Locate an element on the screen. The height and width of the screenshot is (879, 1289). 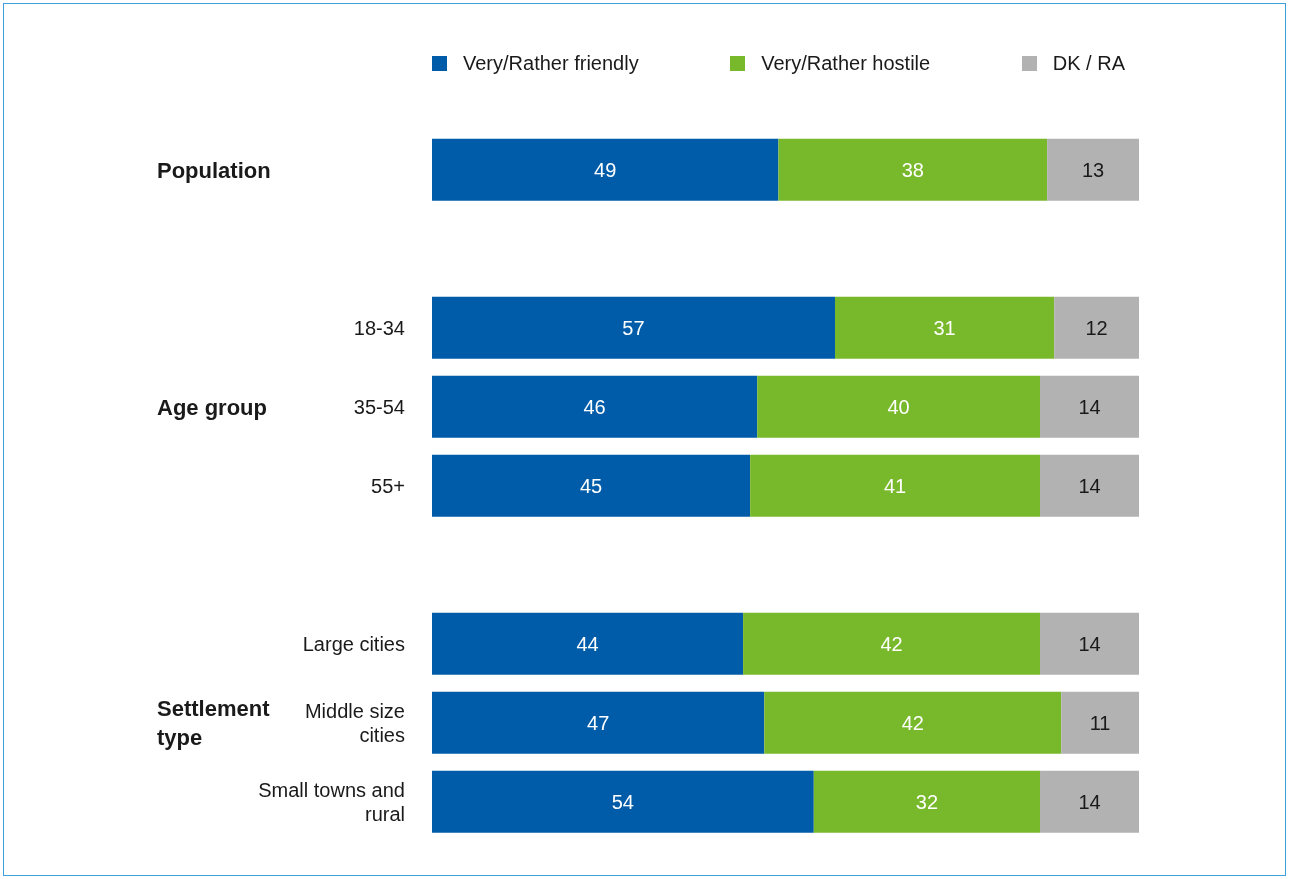
data-label: 46 is located at coordinates (594, 406).